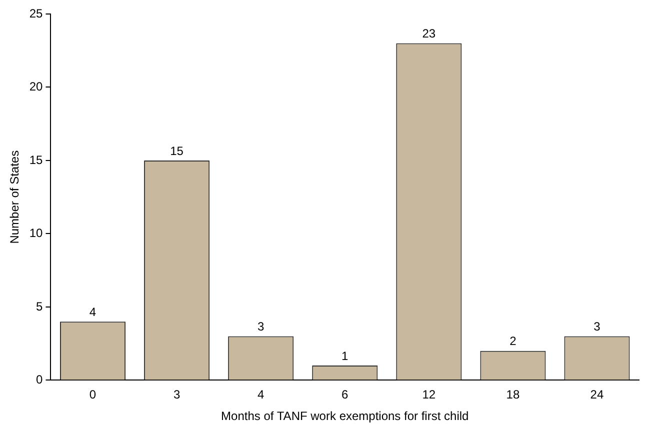  Describe the element at coordinates (40, 306) in the screenshot. I see `y-tick-label: 5` at that location.